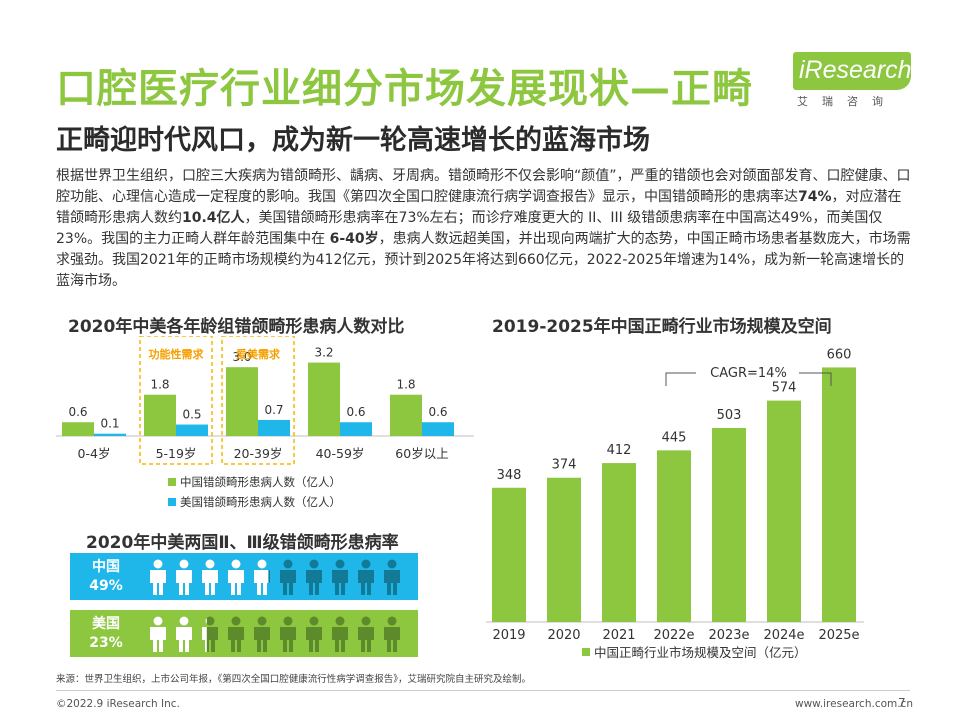  I want to click on data-label: 0.7, so click(273, 410).